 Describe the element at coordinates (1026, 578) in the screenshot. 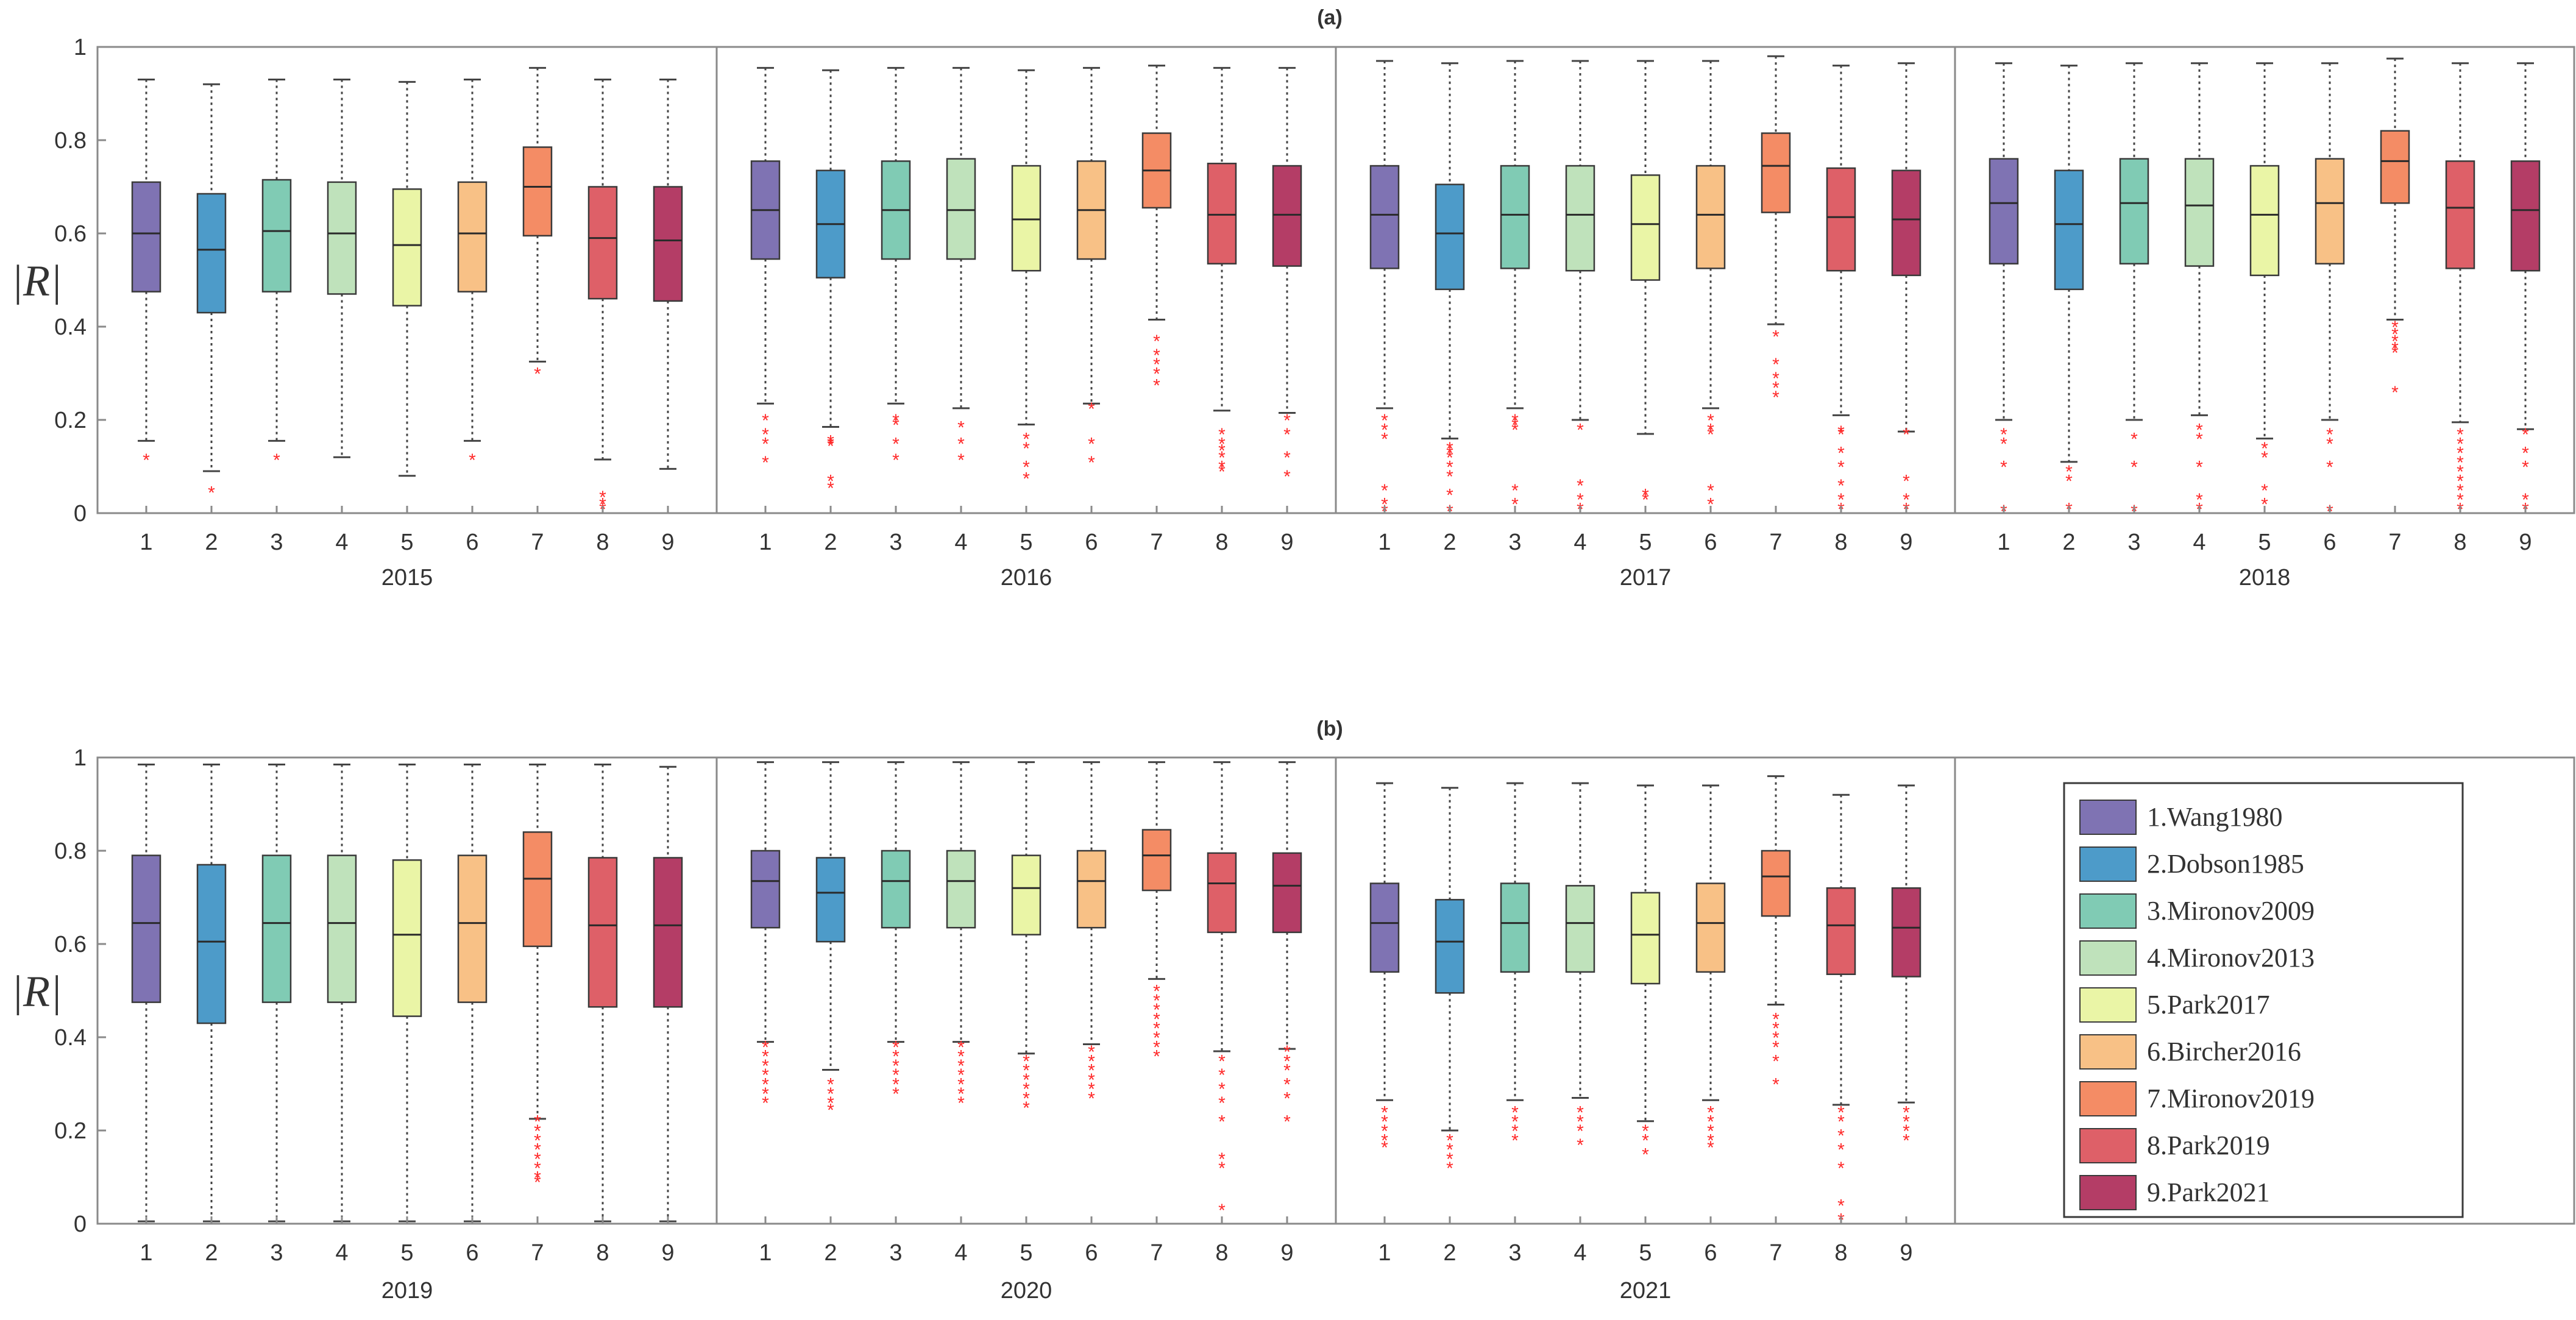

I see `year-label: 2016` at that location.